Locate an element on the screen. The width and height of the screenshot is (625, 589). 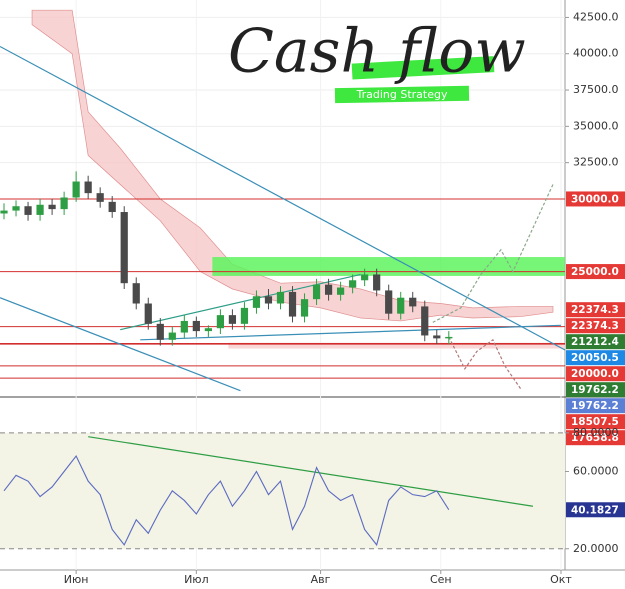
y-tick-label: 20.0000 is located at coordinates (596, 548).